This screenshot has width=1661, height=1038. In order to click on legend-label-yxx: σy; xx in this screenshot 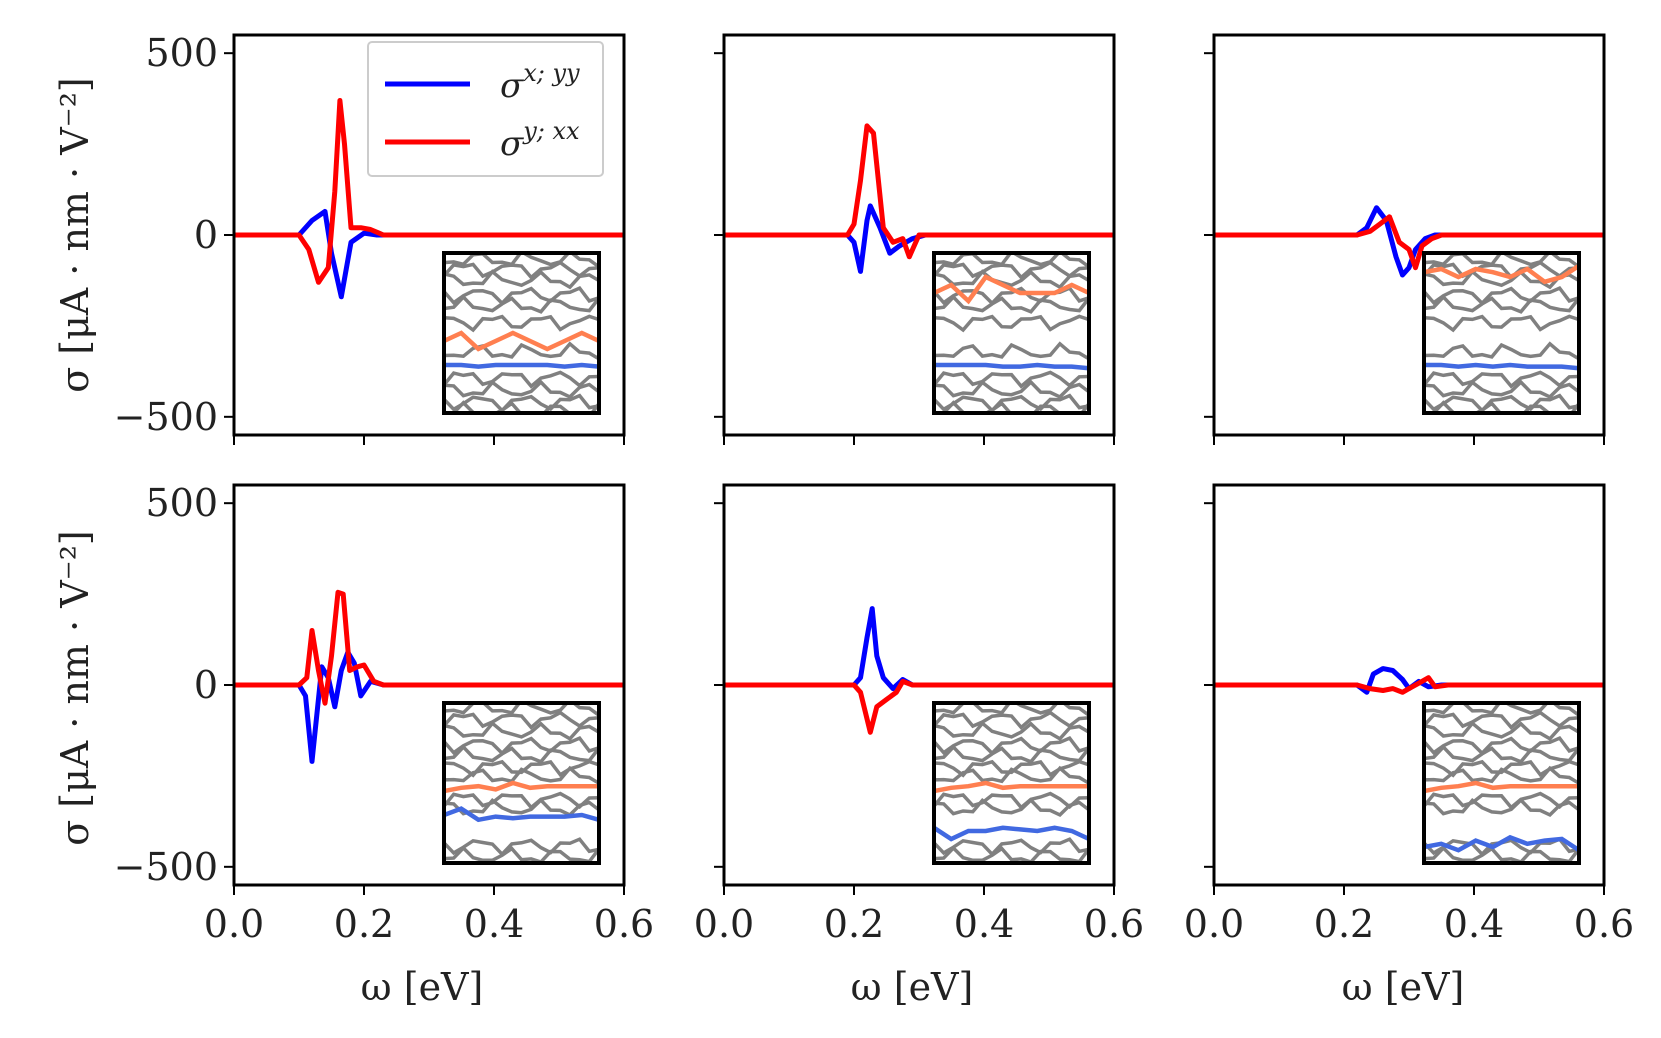, I will do `click(540, 140)`.